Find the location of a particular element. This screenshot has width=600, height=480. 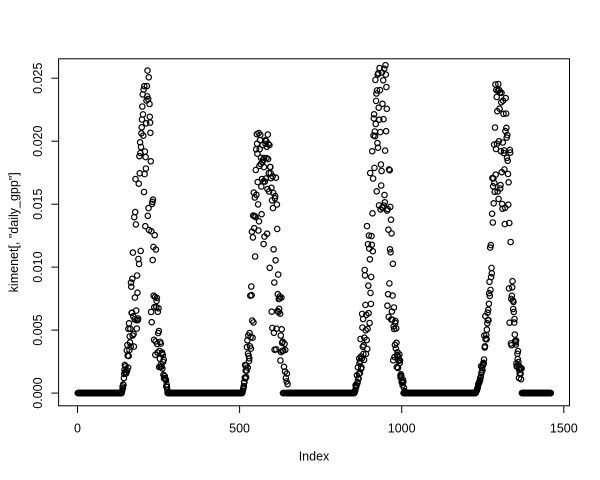

svg-text: 0.005 is located at coordinates (38, 329).